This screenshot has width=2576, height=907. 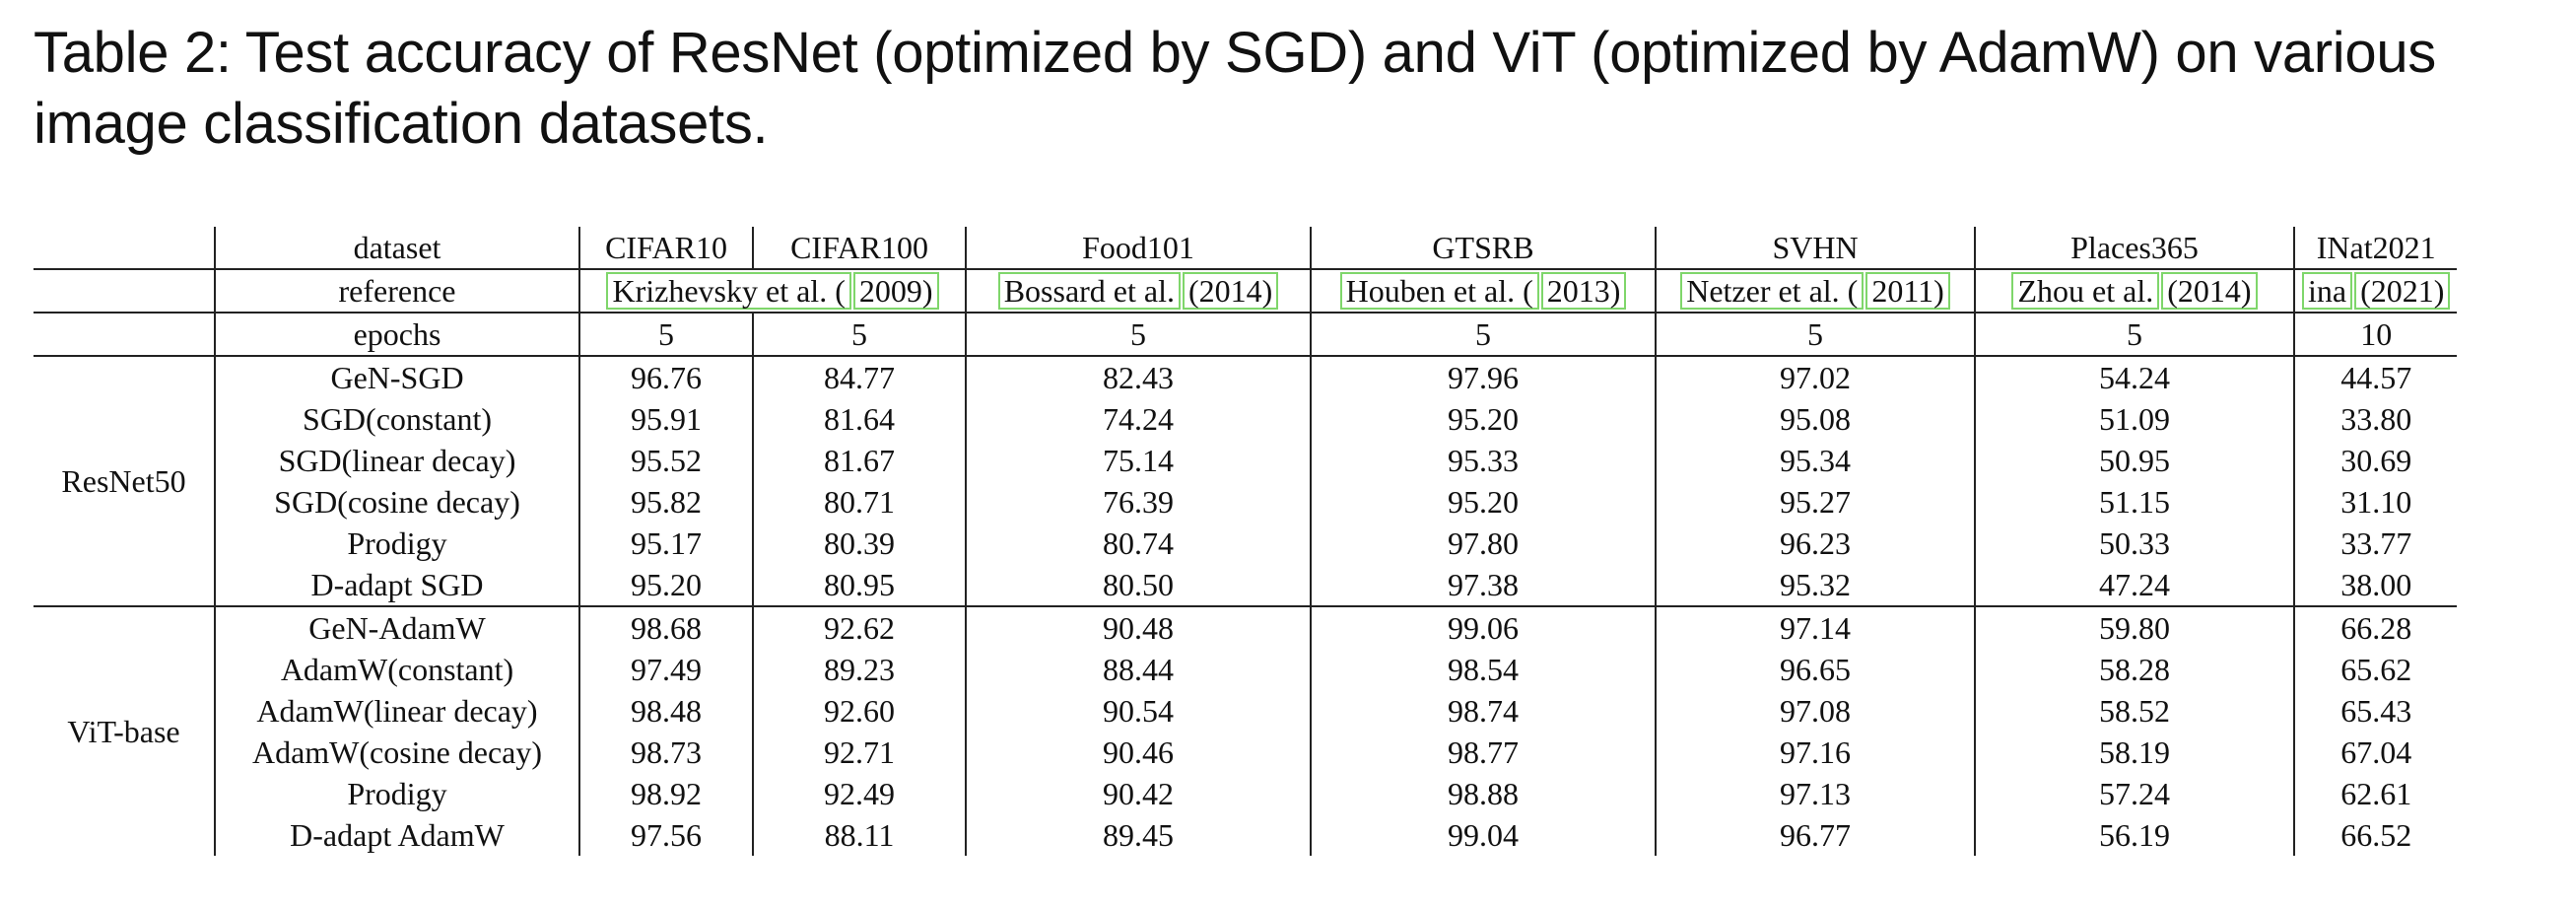 What do you see at coordinates (1815, 543) in the screenshot?
I see `accuracy-cell: 96.23` at bounding box center [1815, 543].